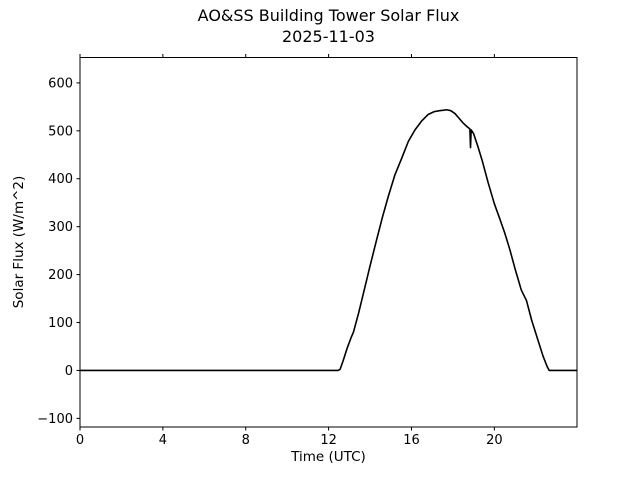 This screenshot has height=480, width=640. I want to click on x-tick-label: 8, so click(246, 440).